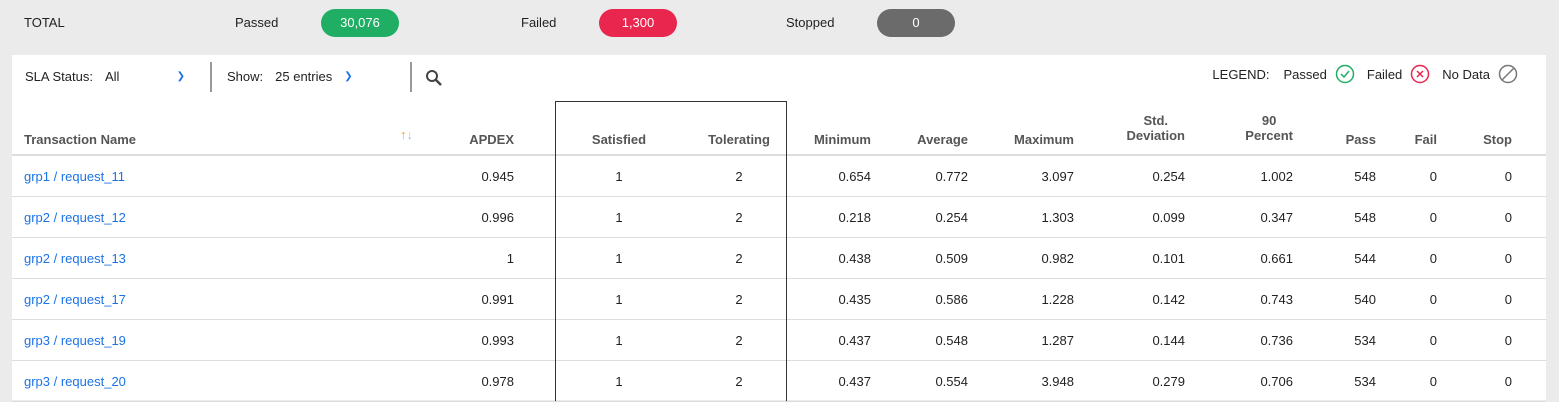 The image size is (1559, 402). Describe the element at coordinates (75, 217) in the screenshot. I see `transaction-name-link: grp2 / request_12` at that location.